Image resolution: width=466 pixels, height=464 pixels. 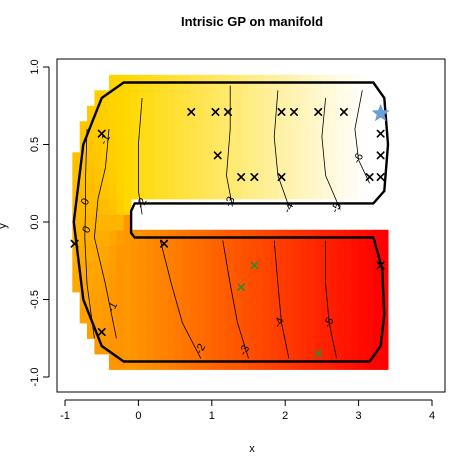 What do you see at coordinates (4, 226) in the screenshot?
I see `y-axis-label: y` at bounding box center [4, 226].